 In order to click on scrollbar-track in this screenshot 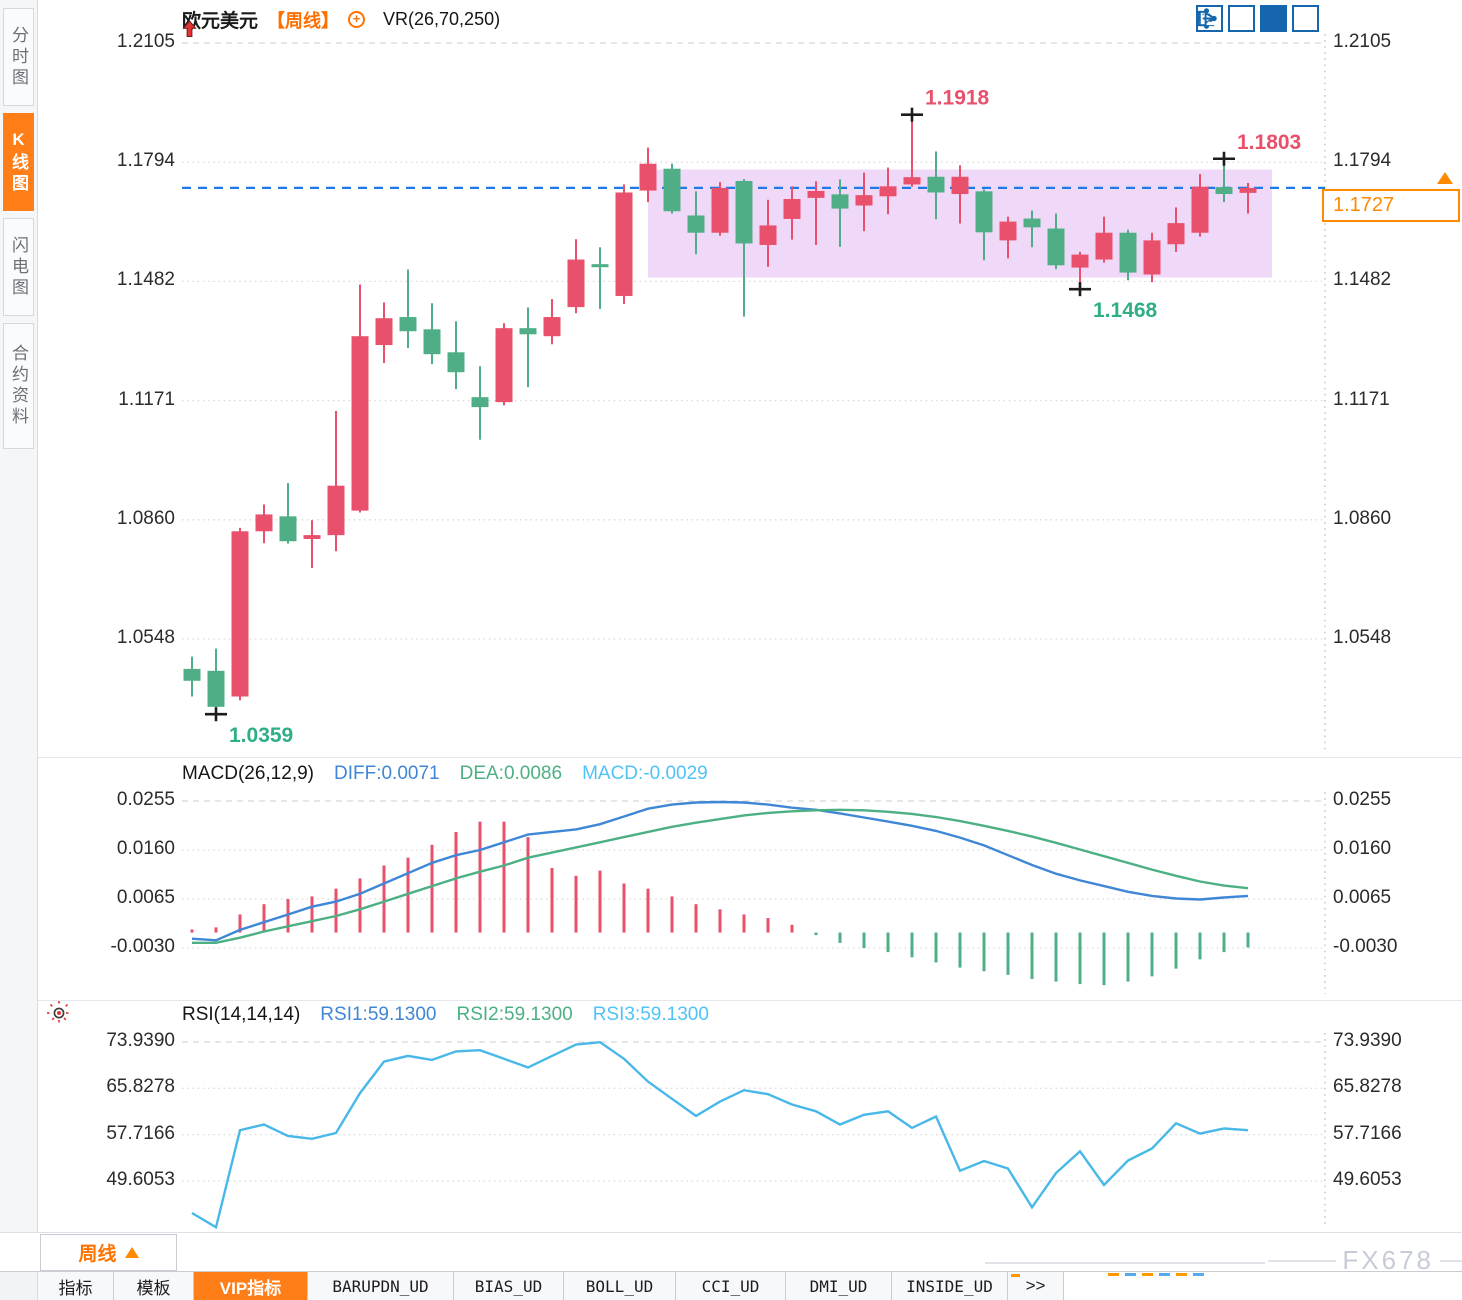, I will do `click(1125, 1263)`.